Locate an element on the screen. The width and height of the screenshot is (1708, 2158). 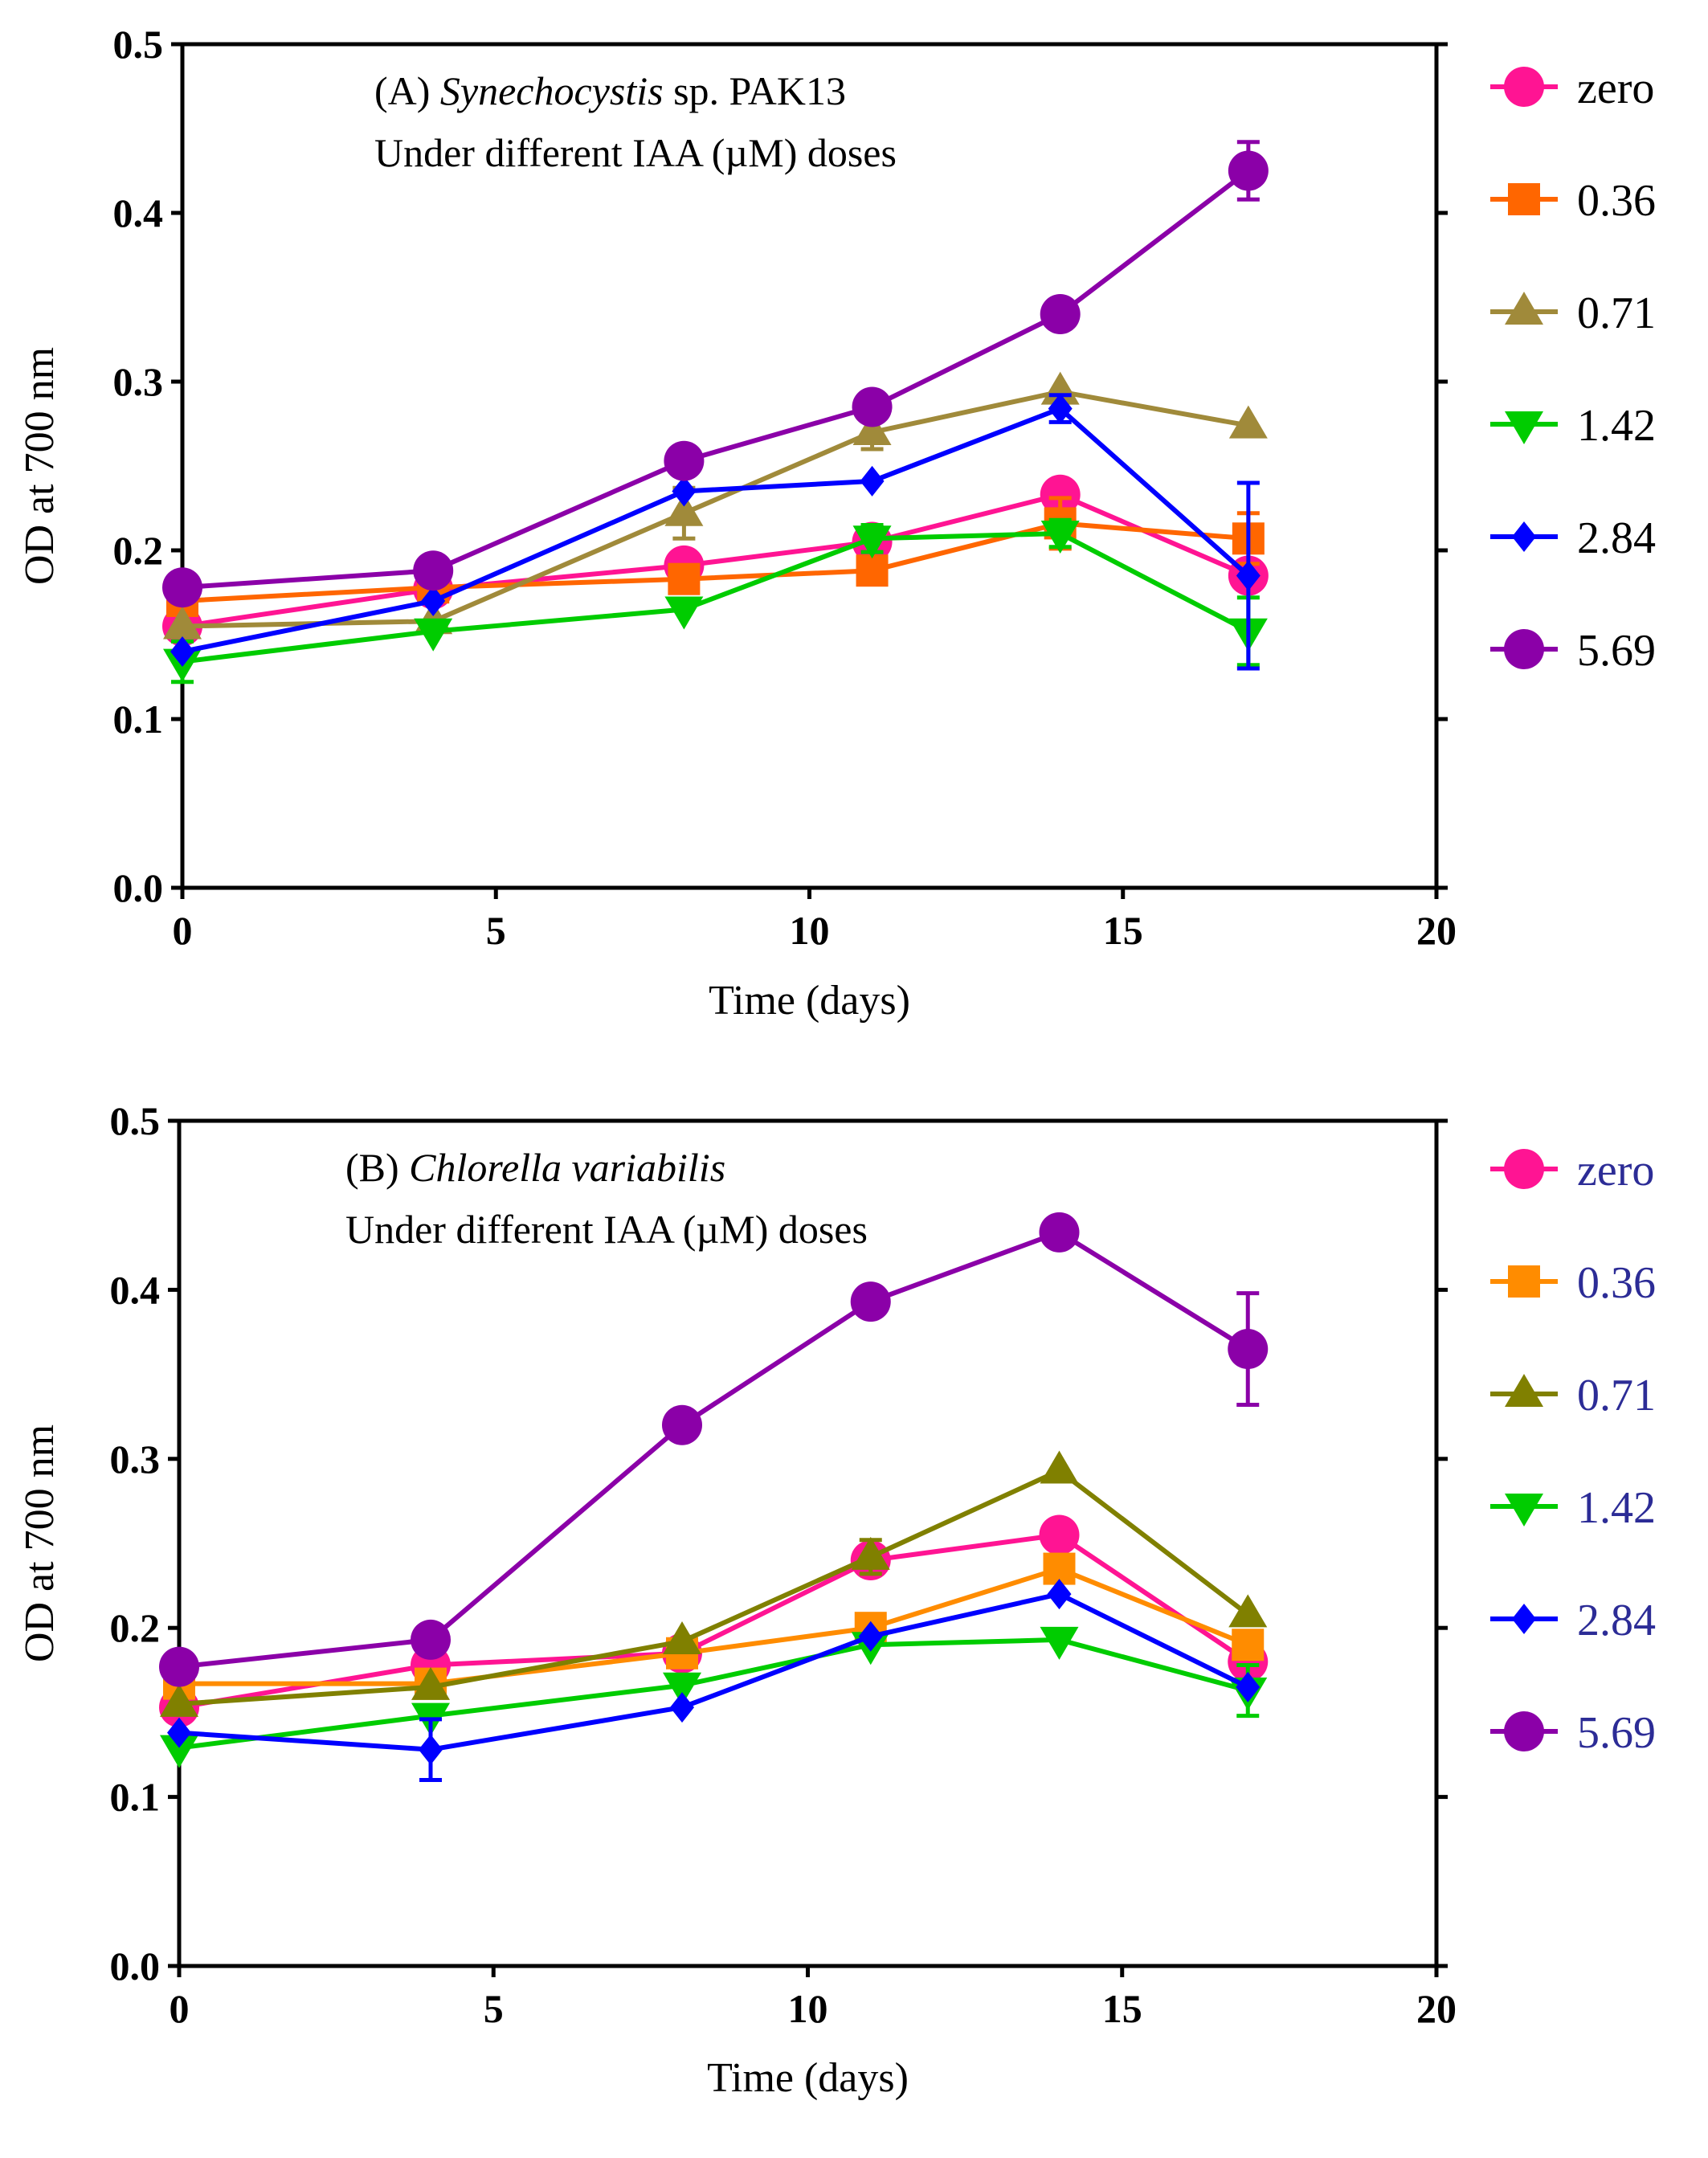
x-tick-label: 10 is located at coordinates (808, 2008).